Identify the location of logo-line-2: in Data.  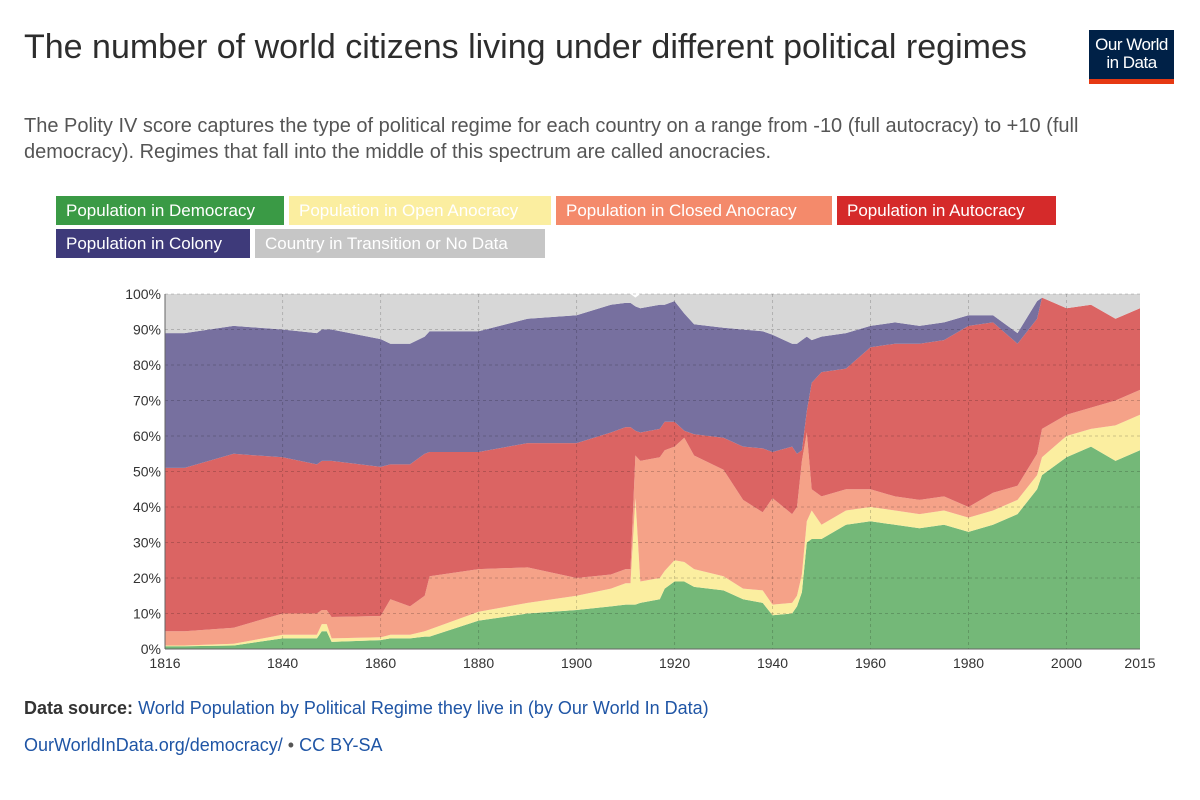
(1131, 62).